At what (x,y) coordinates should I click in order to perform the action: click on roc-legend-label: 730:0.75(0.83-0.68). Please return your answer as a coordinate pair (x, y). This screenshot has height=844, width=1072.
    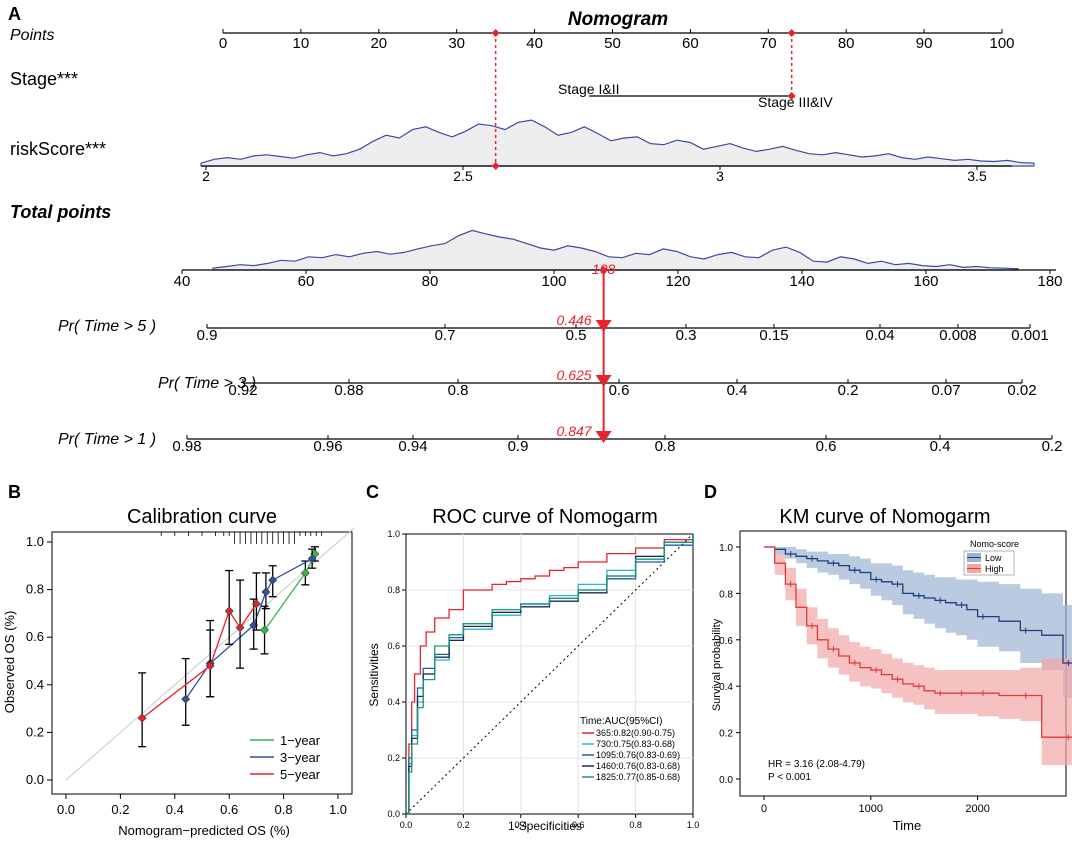
    Looking at the image, I should click on (635, 744).